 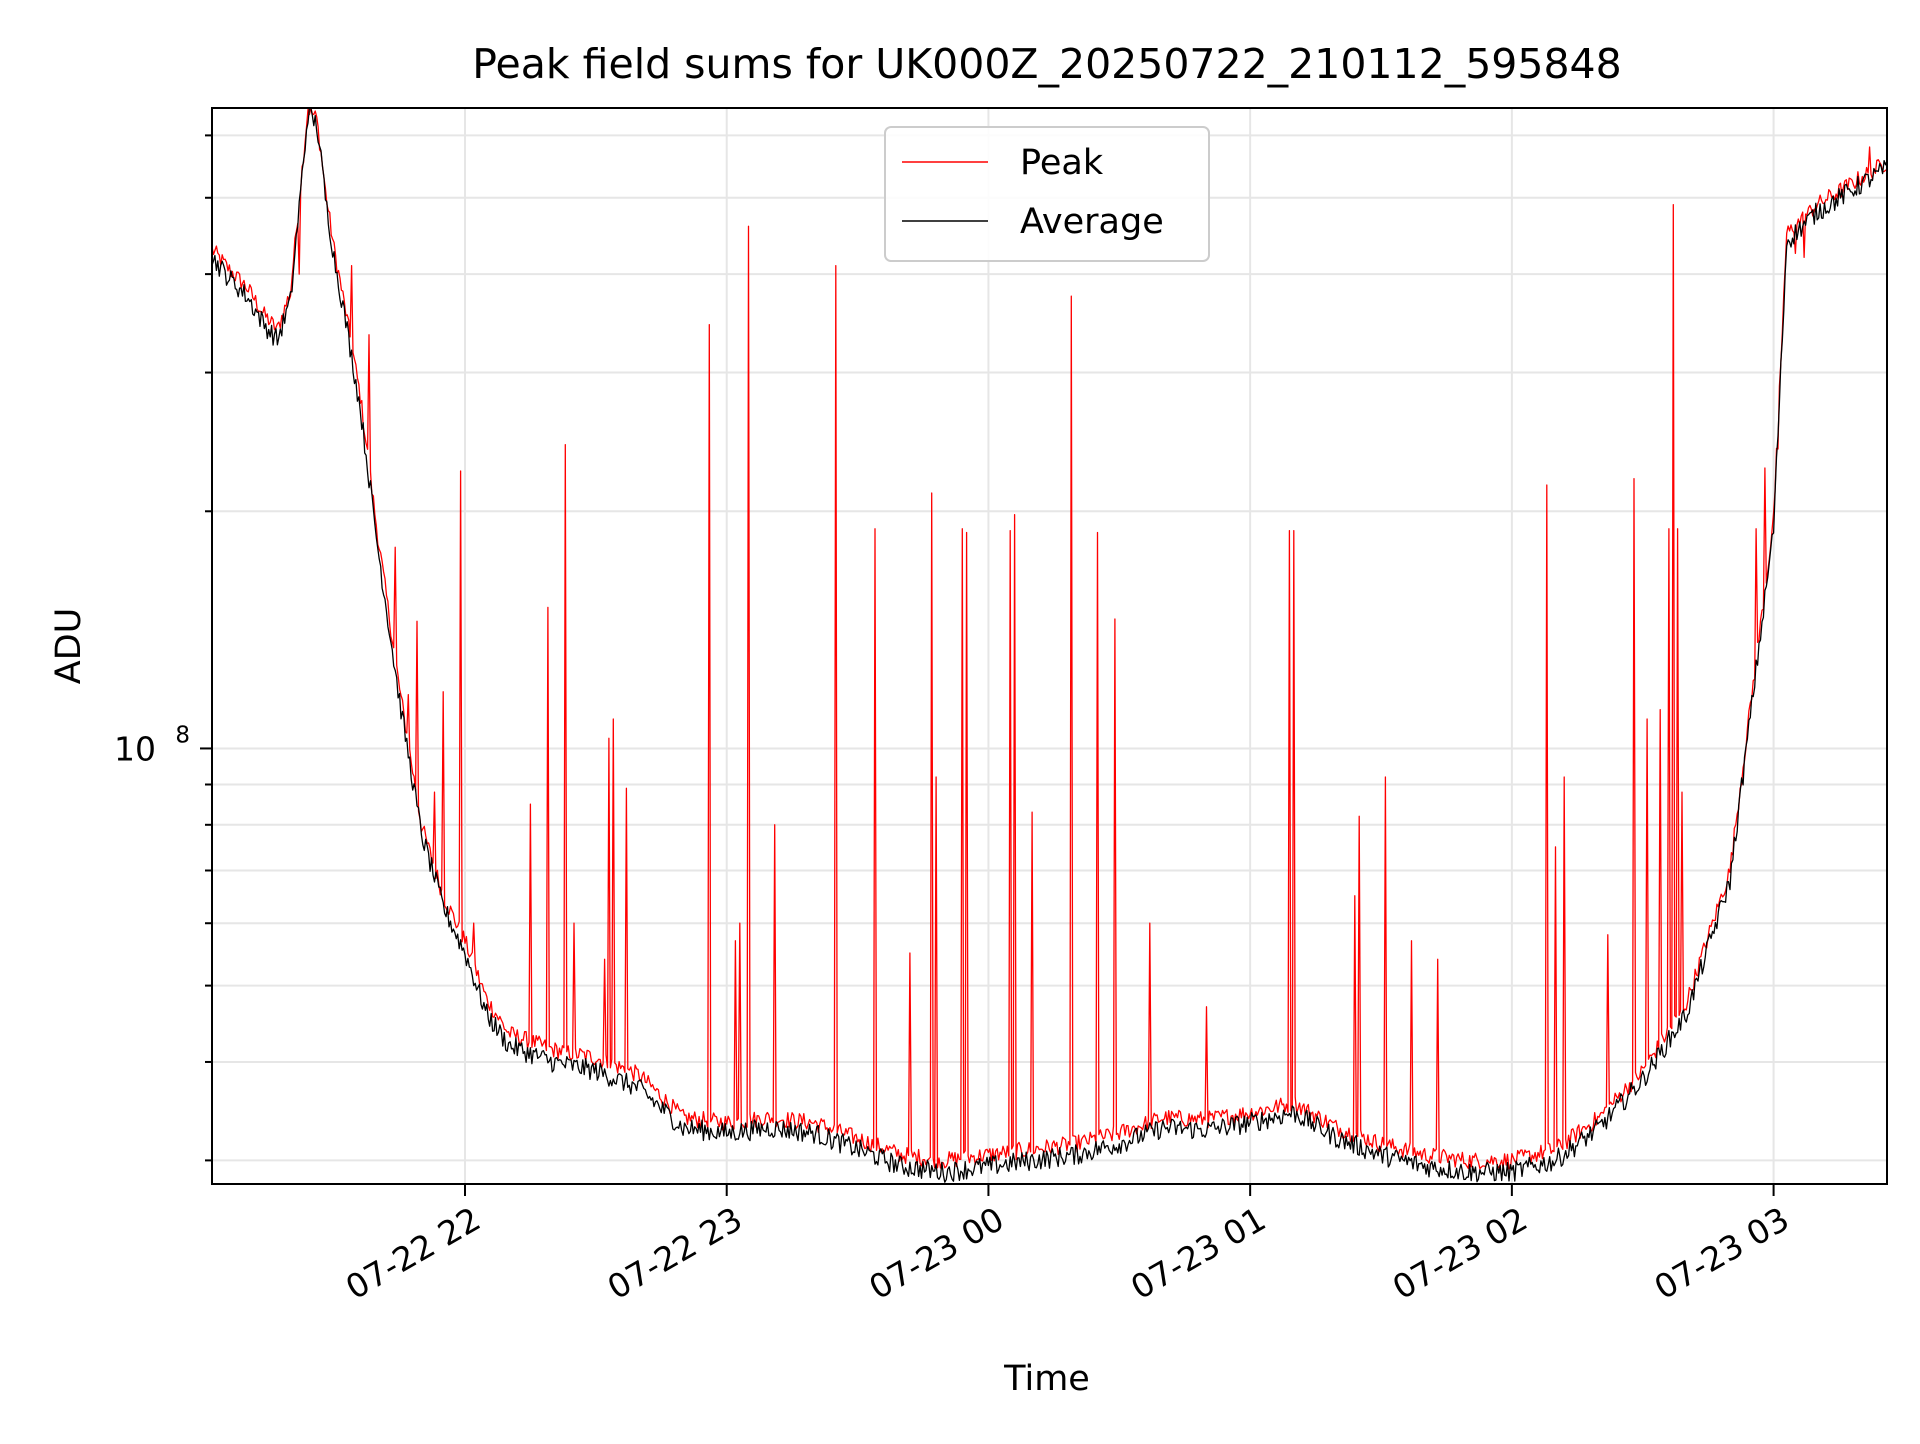 I want to click on y-tick-base: 10, so click(x=135, y=748).